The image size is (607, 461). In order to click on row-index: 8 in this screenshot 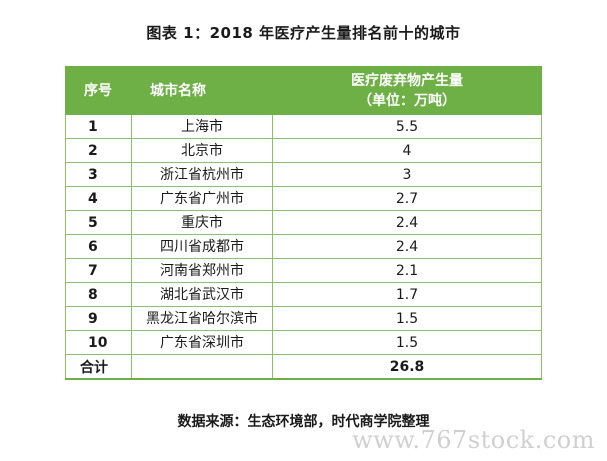, I will do `click(98, 294)`.